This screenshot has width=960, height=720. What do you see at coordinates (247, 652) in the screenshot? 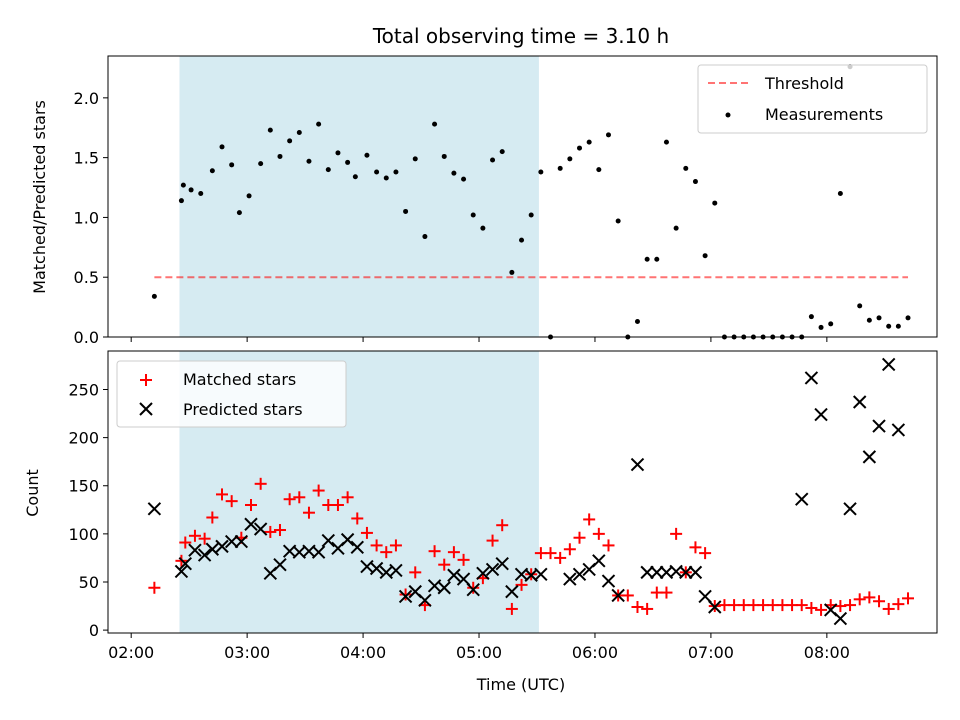
I see `x-tick-label: 03:00` at bounding box center [247, 652].